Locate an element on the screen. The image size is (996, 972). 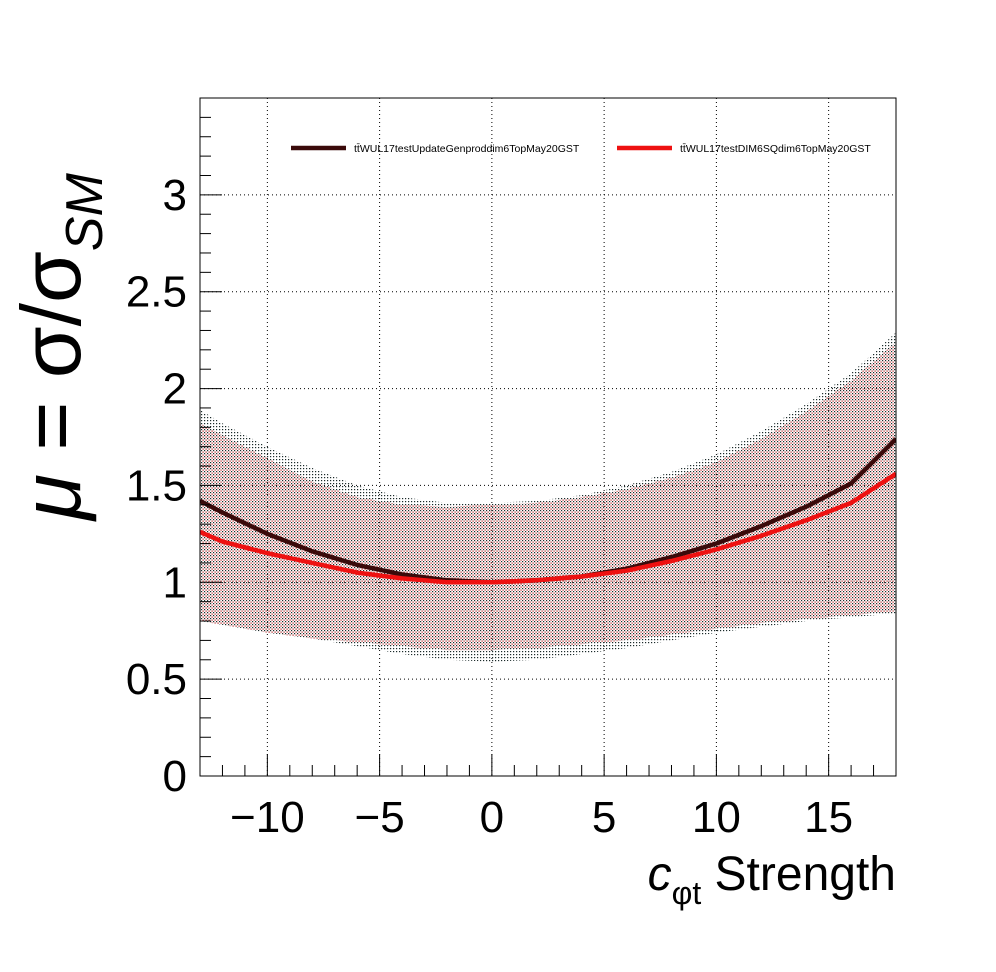
y-tick-label: 1 is located at coordinates (175, 582).